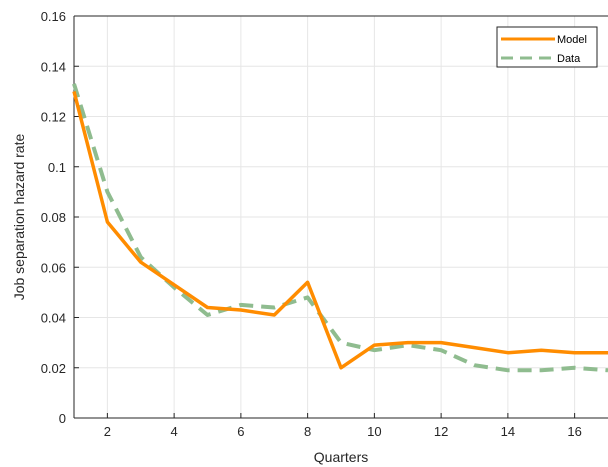 The height and width of the screenshot is (467, 608). What do you see at coordinates (307, 431) in the screenshot?
I see `x-tick-label: 8` at bounding box center [307, 431].